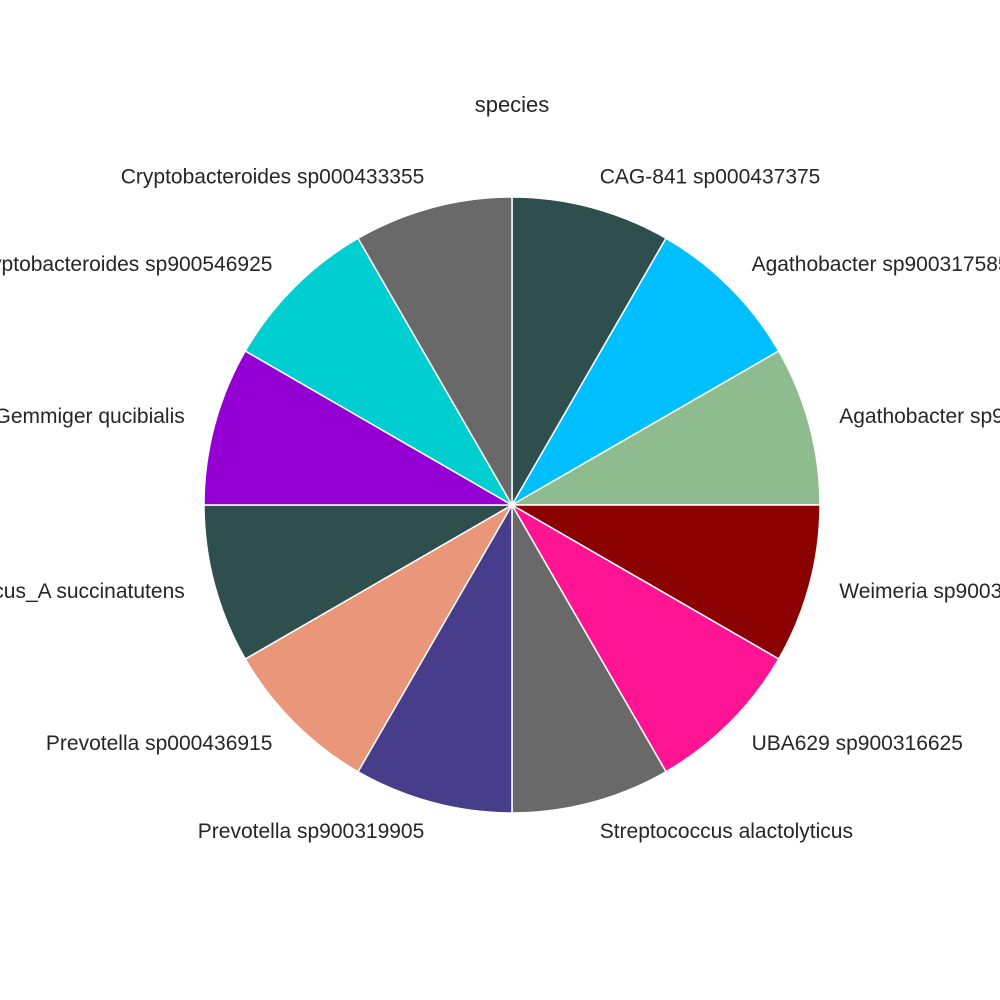  Describe the element at coordinates (358, 428) in the screenshot. I see `pie-slice-gemmiger-qucibialis` at that location.